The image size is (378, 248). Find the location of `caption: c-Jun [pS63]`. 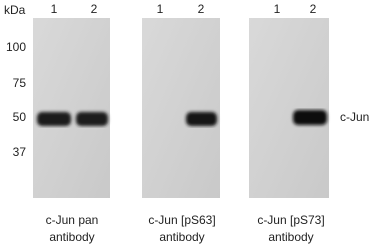

caption: c-Jun [pS63] is located at coordinates (181, 220).